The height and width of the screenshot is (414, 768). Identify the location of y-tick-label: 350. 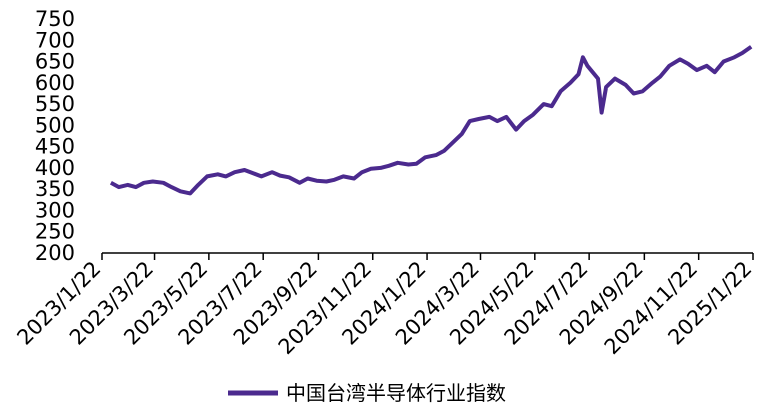
(55, 189).